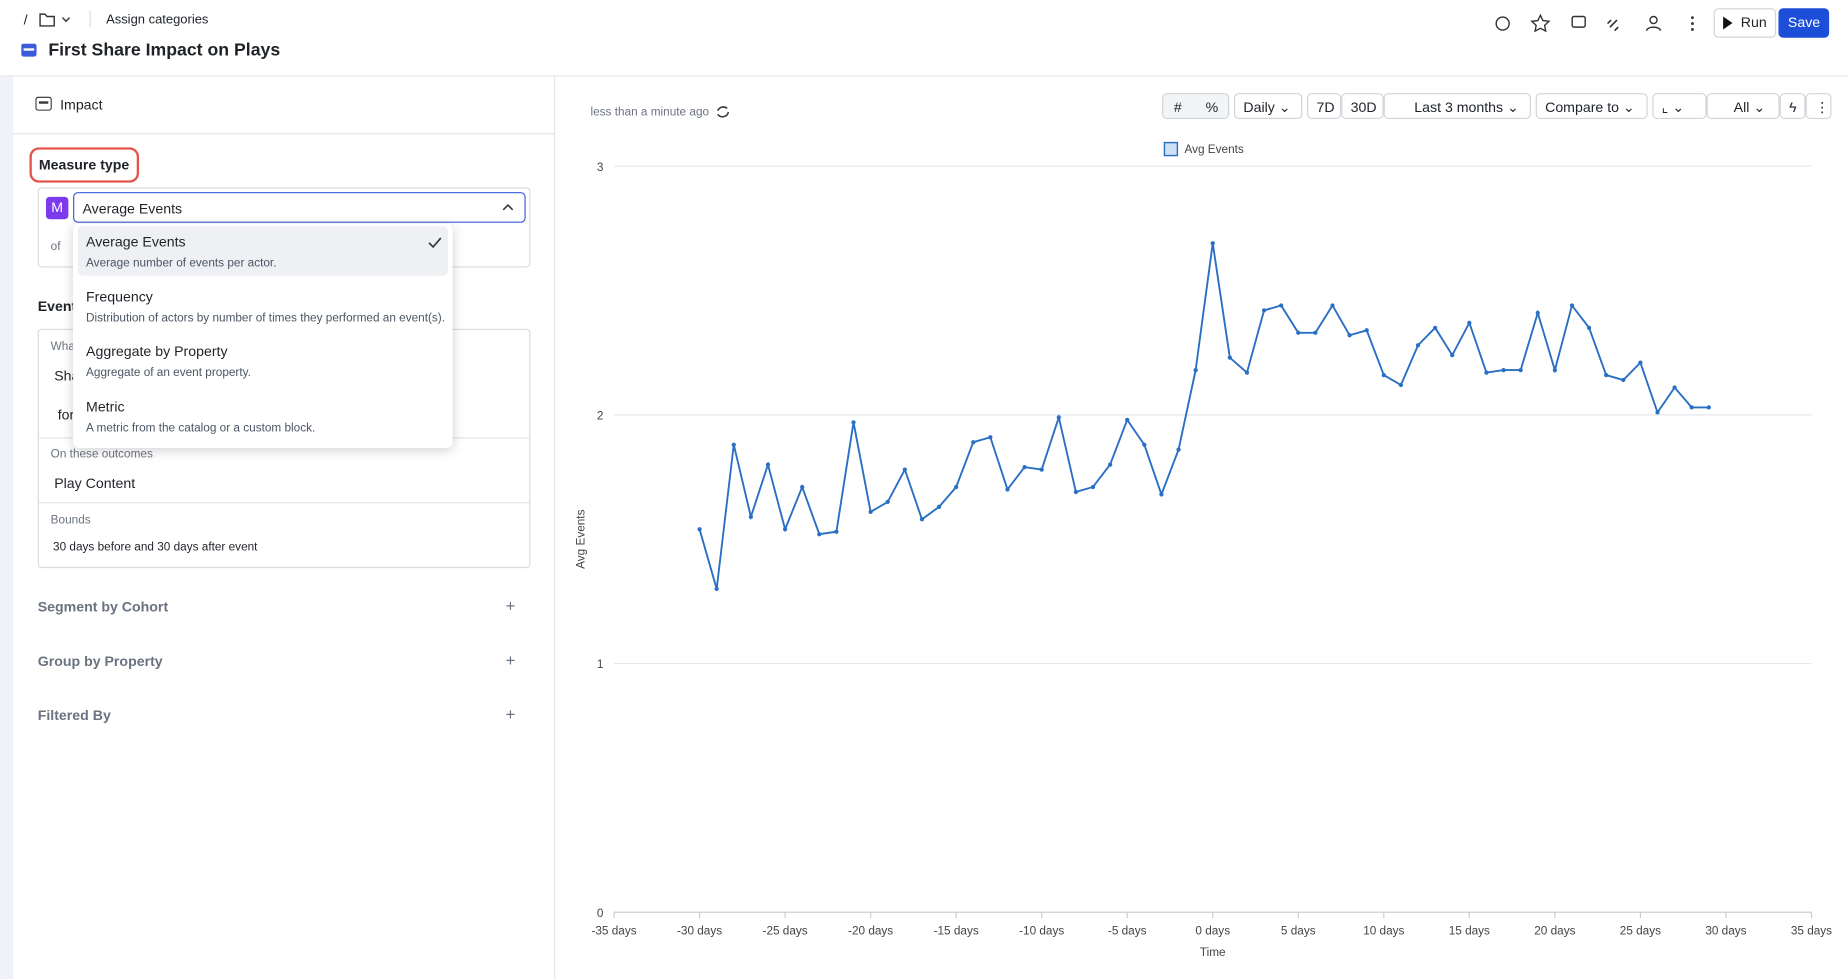 Image resolution: width=1848 pixels, height=979 pixels. Describe the element at coordinates (157, 20) in the screenshot. I see `breadcrumb: Assign categories` at that location.